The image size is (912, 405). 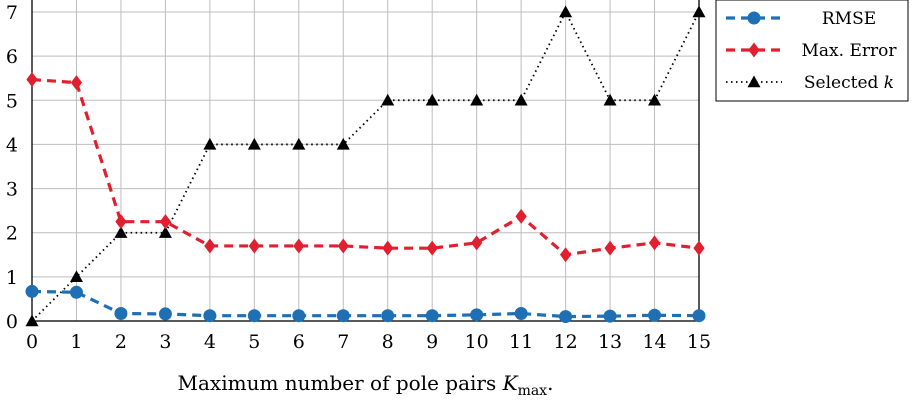 I want to click on legend-label: Max. Error, so click(x=850, y=51).